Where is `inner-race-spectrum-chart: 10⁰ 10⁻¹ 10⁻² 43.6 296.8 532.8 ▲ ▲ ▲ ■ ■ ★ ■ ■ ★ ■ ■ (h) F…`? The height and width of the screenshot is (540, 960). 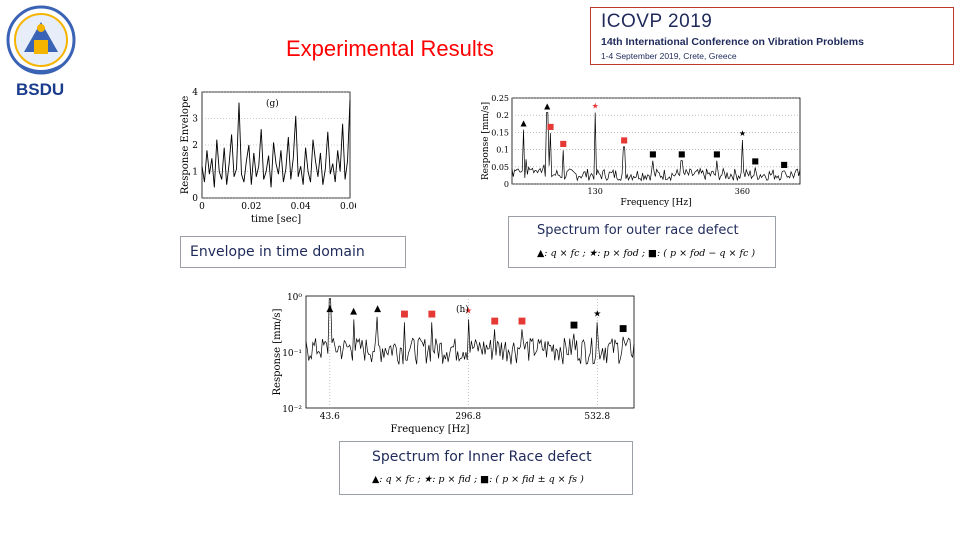
inner-race-spectrum-chart: 10⁰ 10⁻¹ 10⁻² 43.6 296.8 532.8 ▲ ▲ ▲ ■ ■ ★ ■ ■ ★ ■ ■ (h) F… is located at coordinates (453, 364).